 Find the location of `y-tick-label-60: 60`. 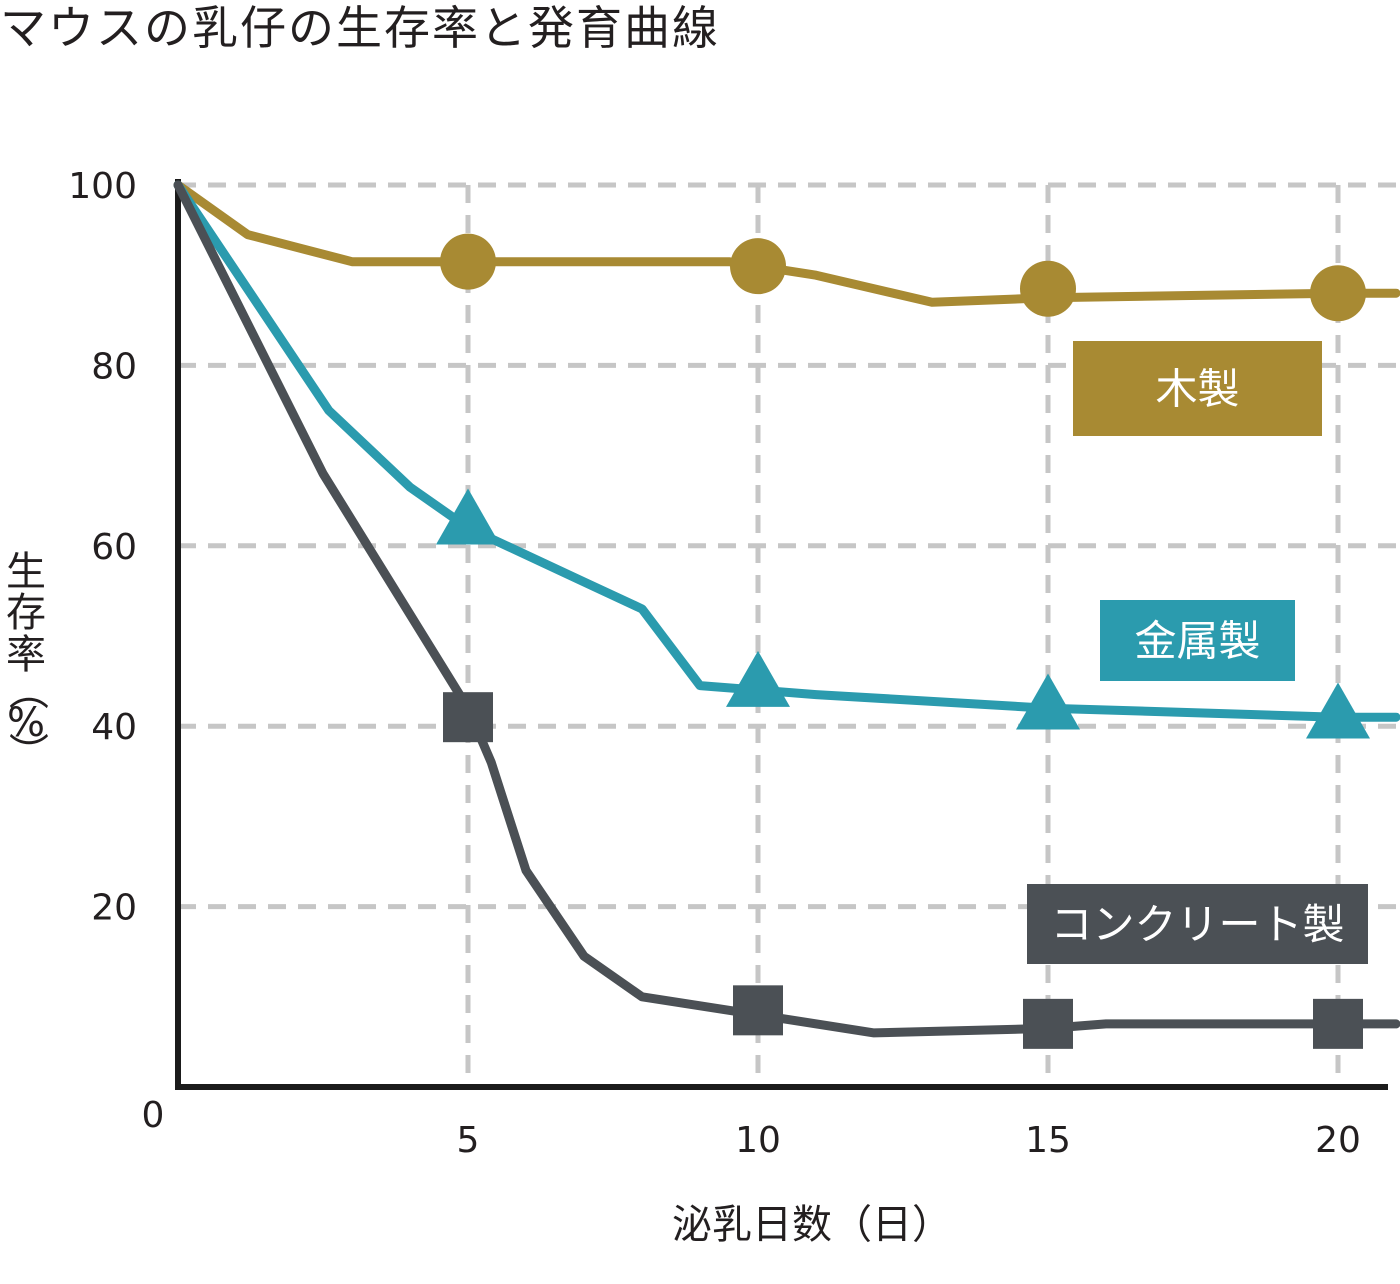

y-tick-label-60: 60 is located at coordinates (114, 547).